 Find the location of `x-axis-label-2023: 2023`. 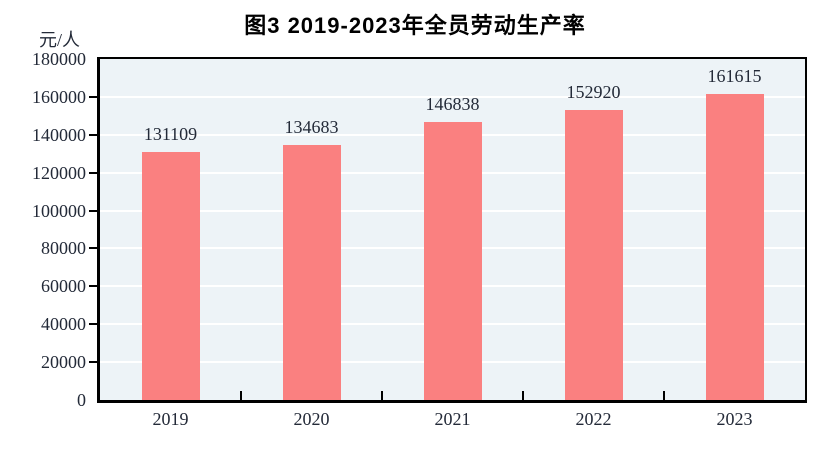

x-axis-label-2023: 2023 is located at coordinates (734, 419).